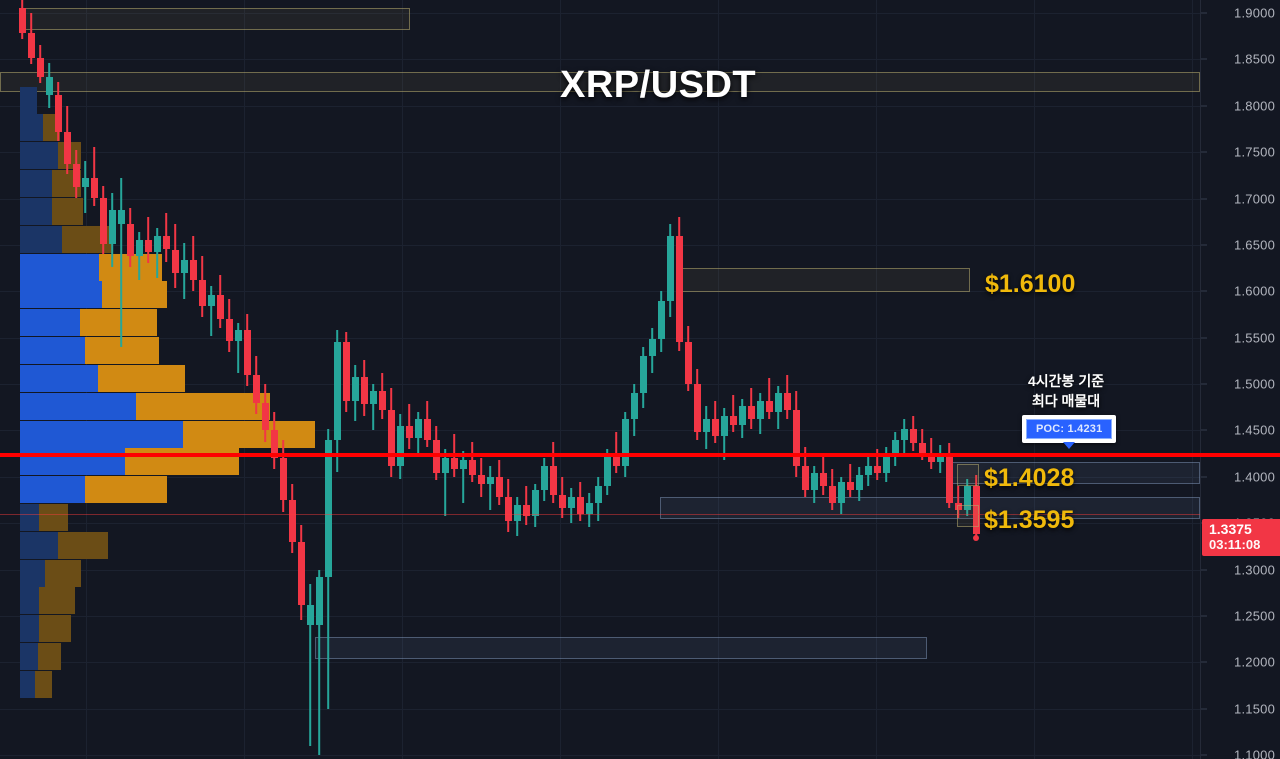 The image size is (1280, 759). Describe the element at coordinates (1254, 709) in the screenshot. I see `price-axis-tick: 1.1500` at that location.